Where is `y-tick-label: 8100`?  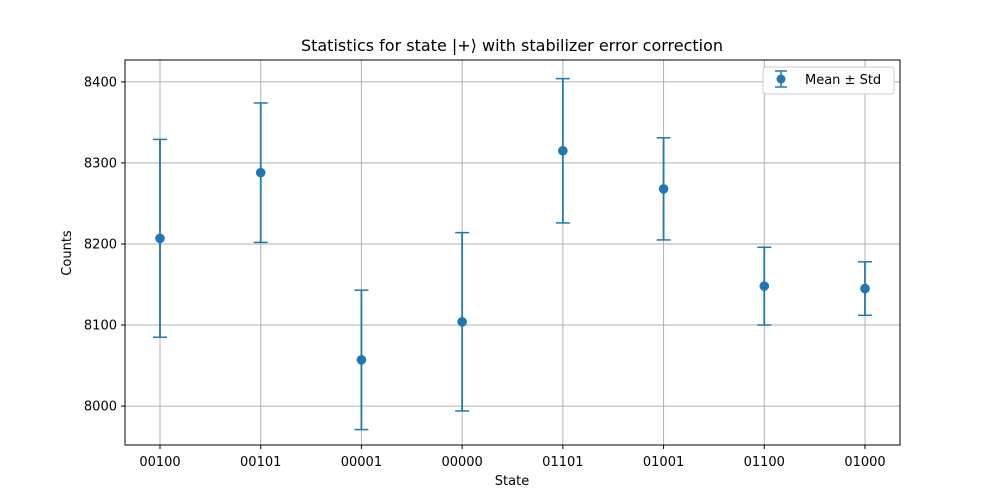
y-tick-label: 8100 is located at coordinates (100, 326).